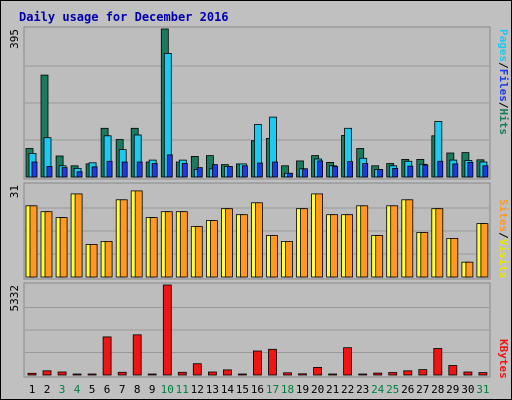 The image size is (512, 400). What do you see at coordinates (467, 389) in the screenshot?
I see `x-label-day-30: 30` at bounding box center [467, 389].